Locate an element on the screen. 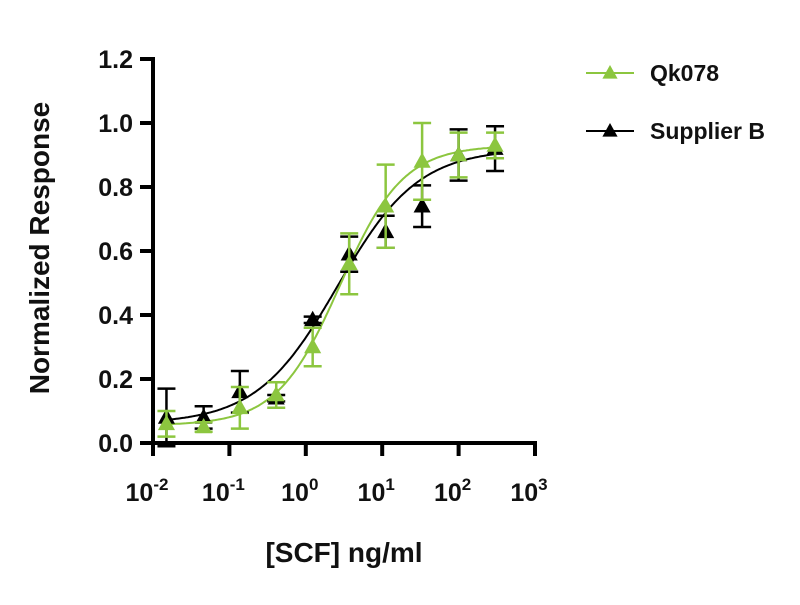 This screenshot has height=605, width=800. legend: Supplier B Qk078 is located at coordinates (675, 102).